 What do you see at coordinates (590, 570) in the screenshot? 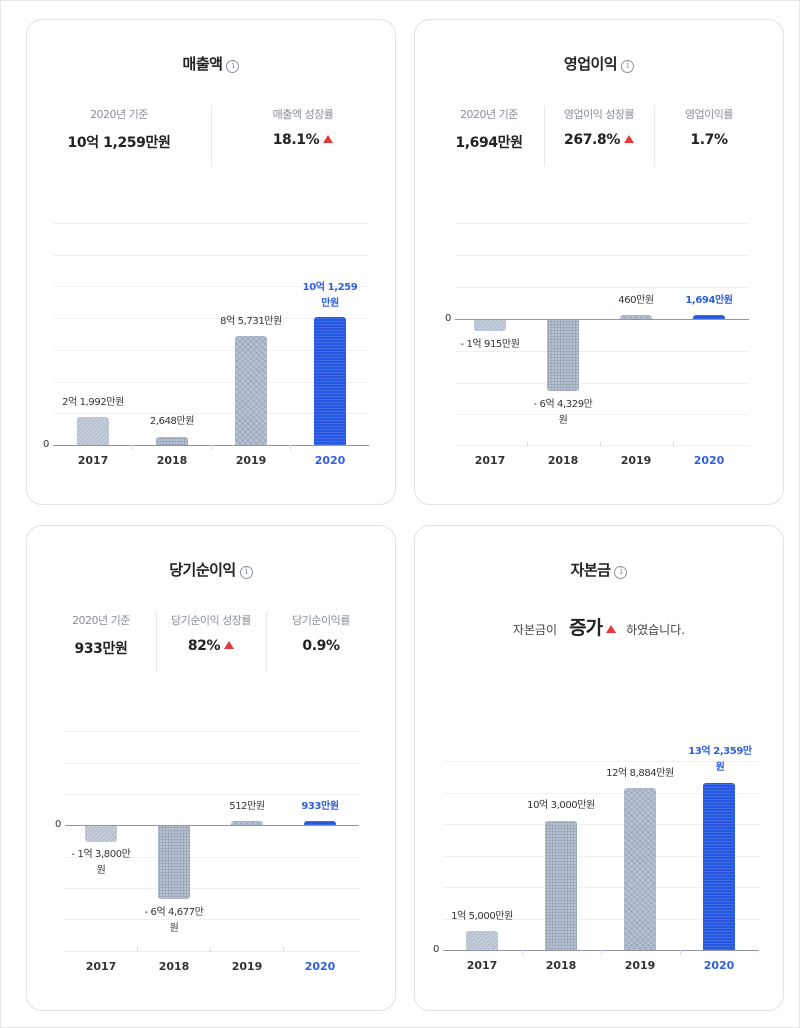
I see `capital-title-text: 자본금` at bounding box center [590, 570].